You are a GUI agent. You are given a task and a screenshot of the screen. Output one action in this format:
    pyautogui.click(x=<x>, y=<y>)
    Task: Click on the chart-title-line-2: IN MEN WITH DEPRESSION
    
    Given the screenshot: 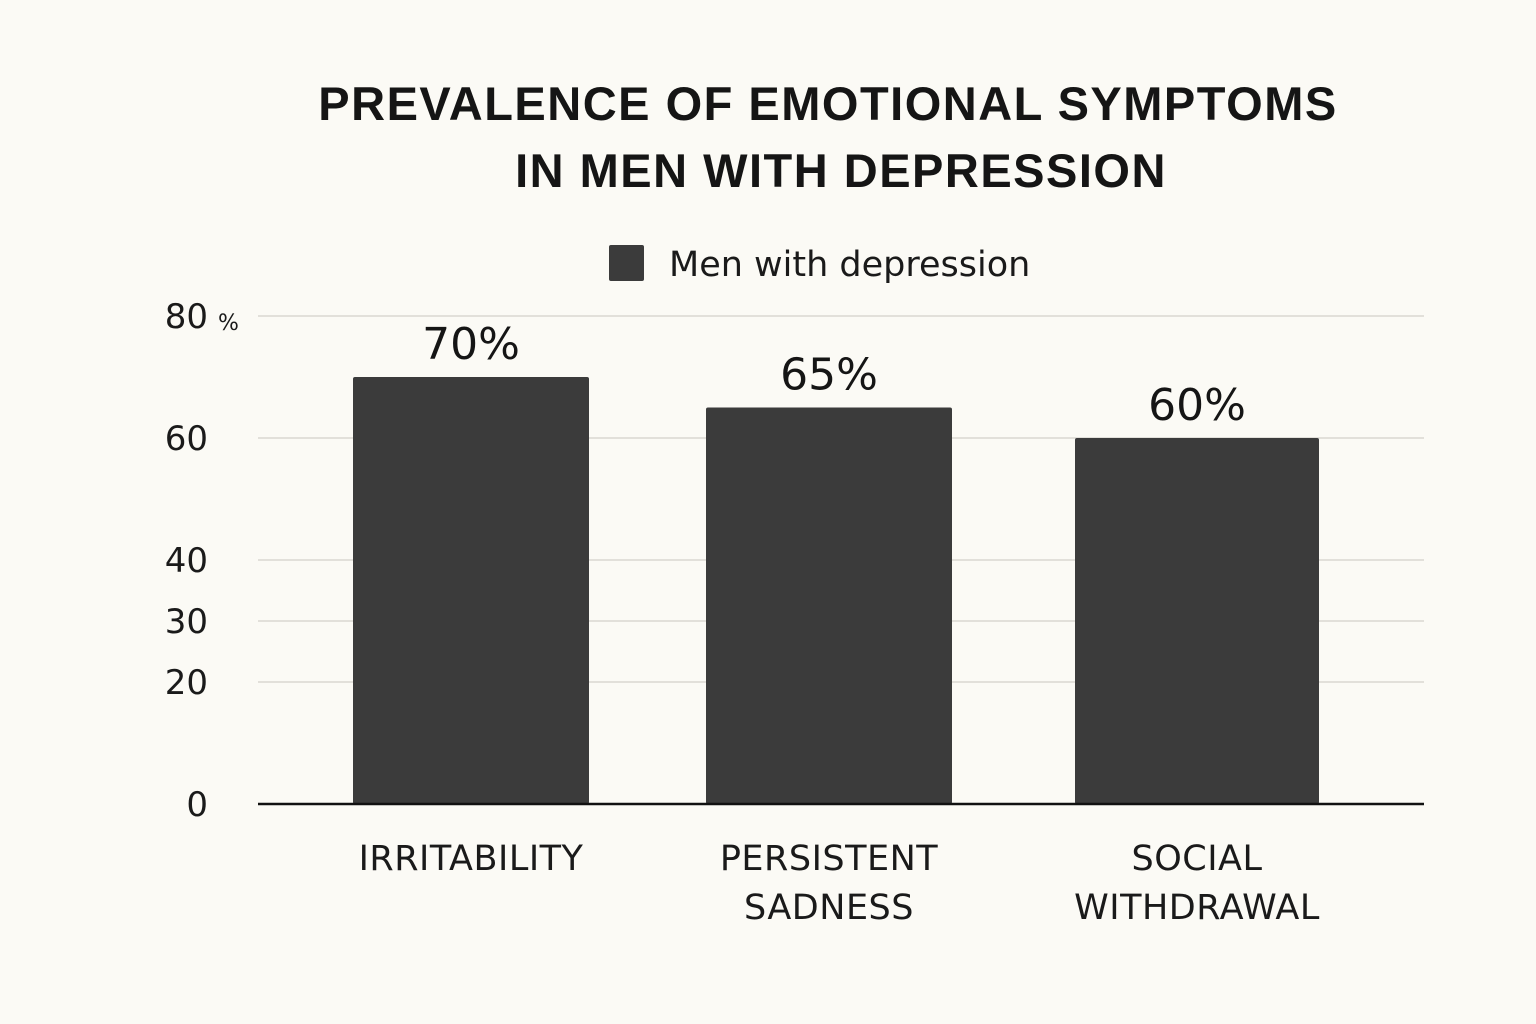 What is the action you would take?
    pyautogui.click(x=841, y=170)
    